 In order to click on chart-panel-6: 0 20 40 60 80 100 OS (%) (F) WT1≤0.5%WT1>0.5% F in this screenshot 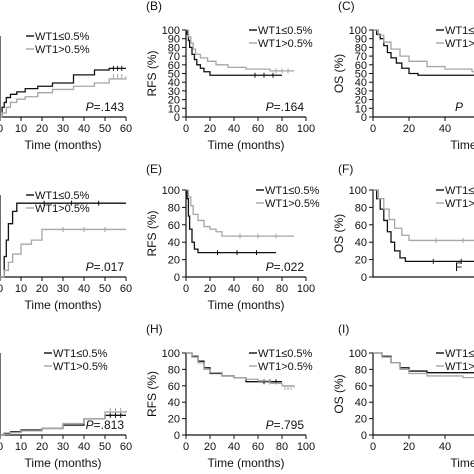, I will do `click(403, 223)`.